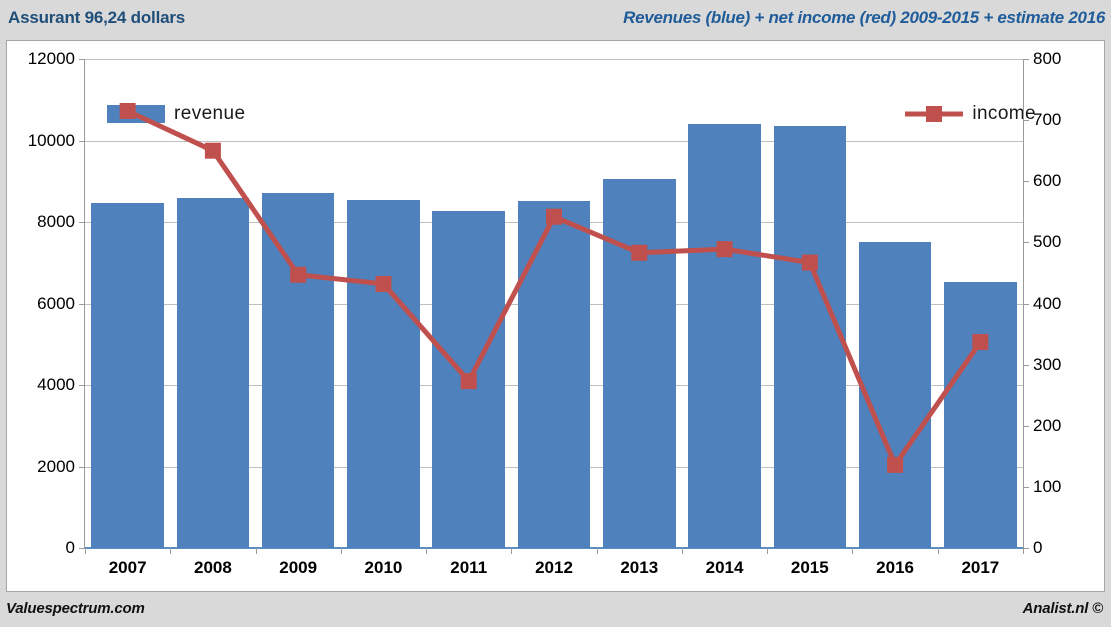 The height and width of the screenshot is (627, 1111). I want to click on bar-2016, so click(895, 394).